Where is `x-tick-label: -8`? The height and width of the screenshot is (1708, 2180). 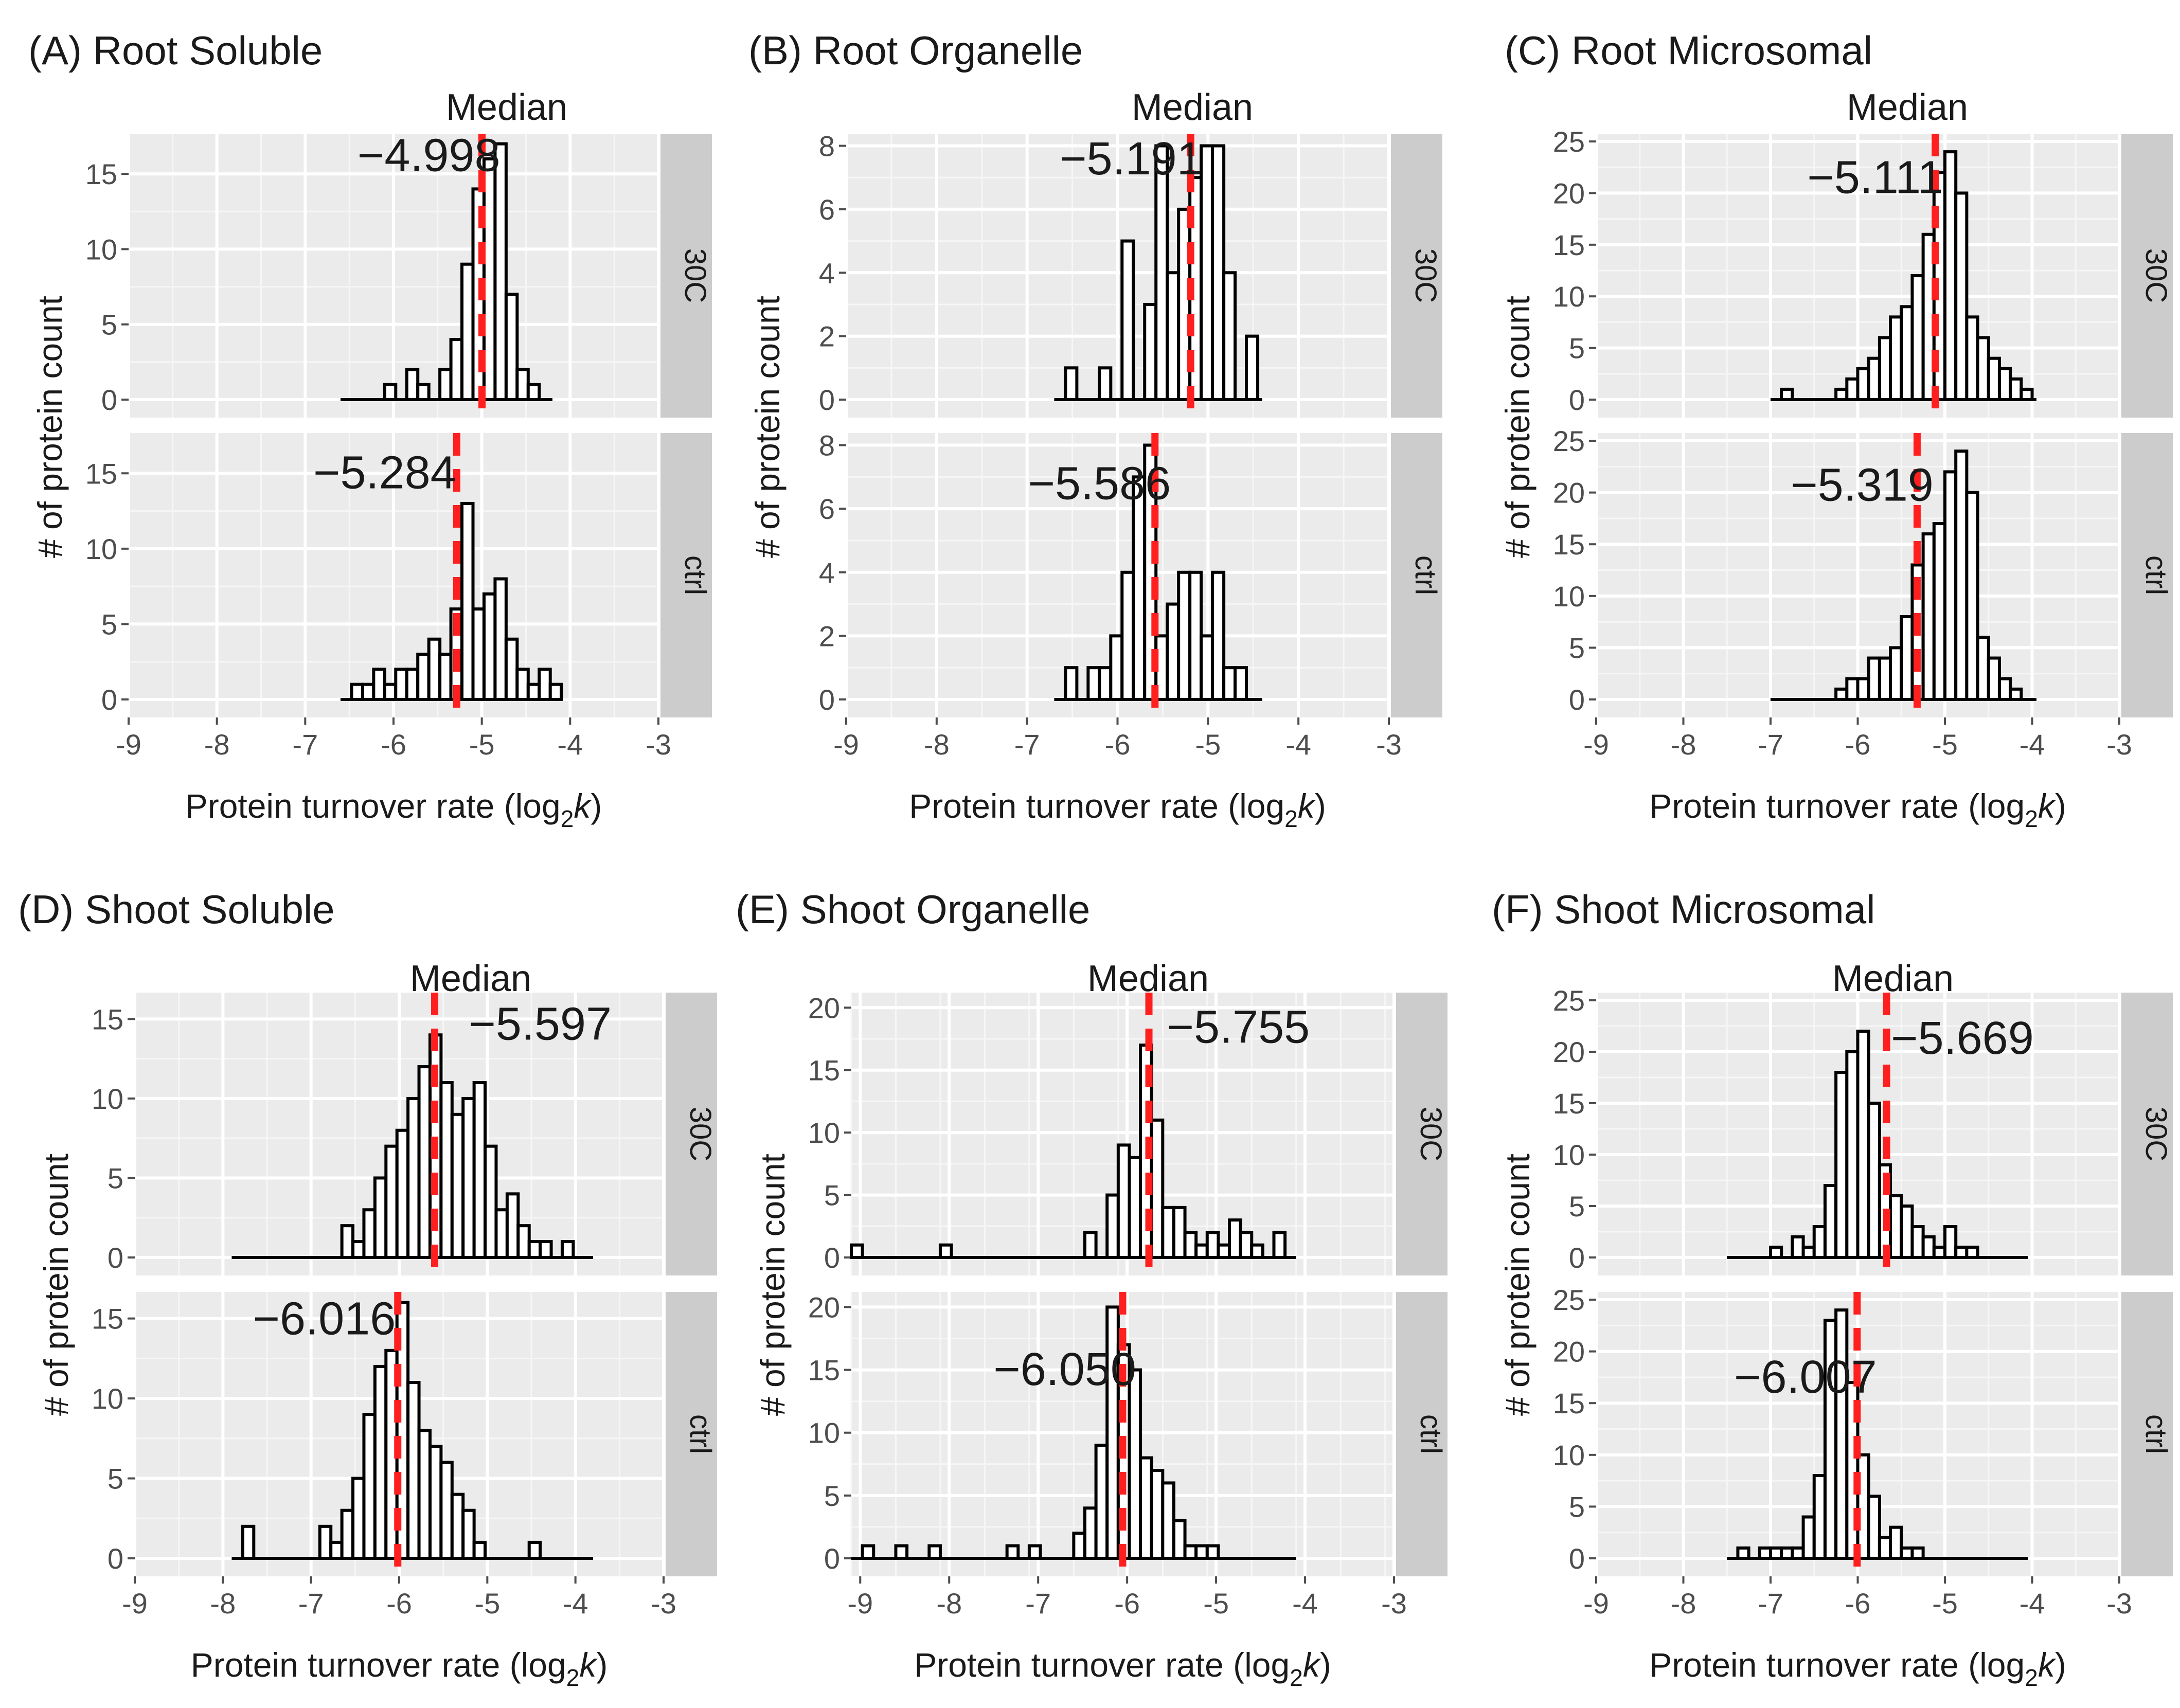 x-tick-label: -8 is located at coordinates (223, 1603).